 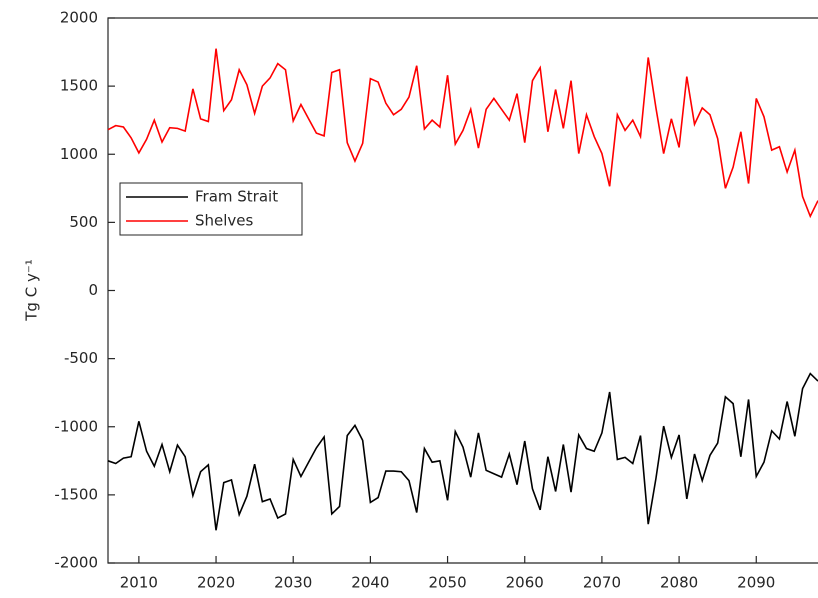 I want to click on x-tick-label: 2060, so click(x=525, y=583).